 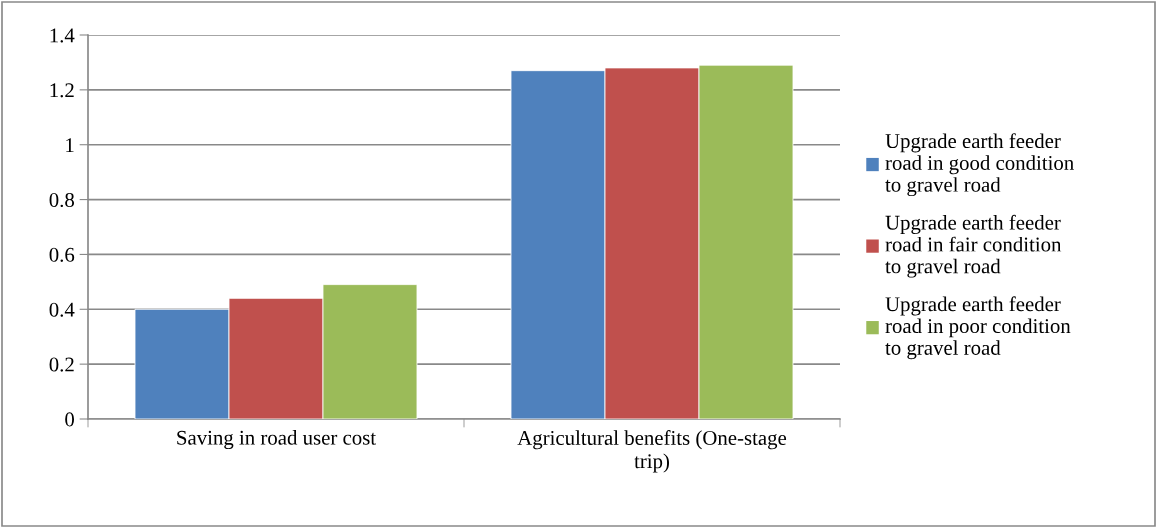 I want to click on x-tick-label: Saving in road user cost, so click(x=276, y=440).